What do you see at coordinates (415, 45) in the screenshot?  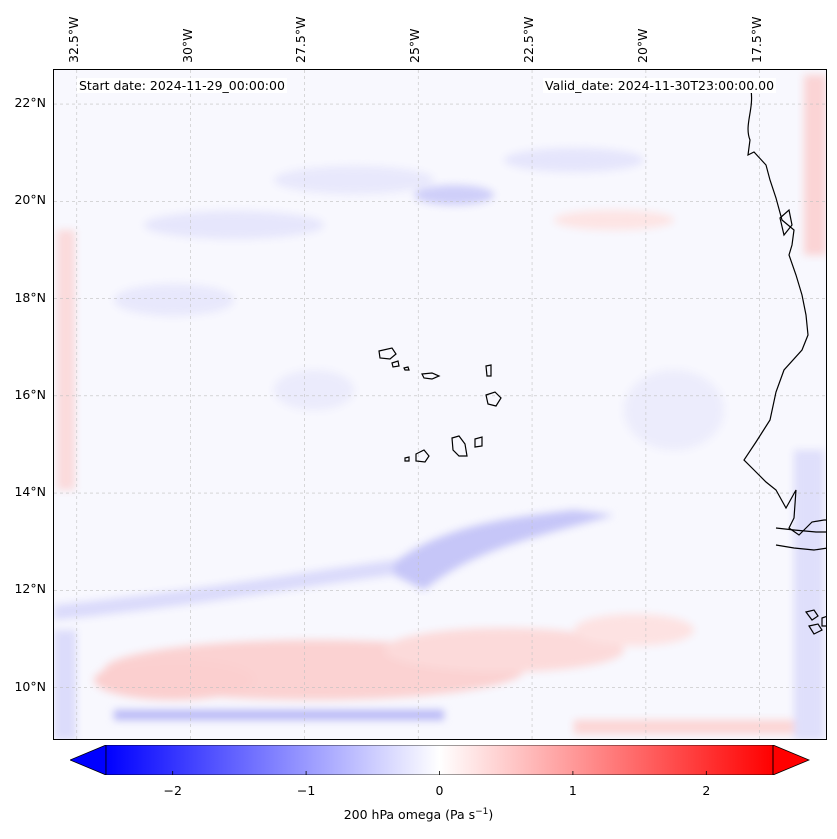 I see `longitude-label: 25°W` at bounding box center [415, 45].